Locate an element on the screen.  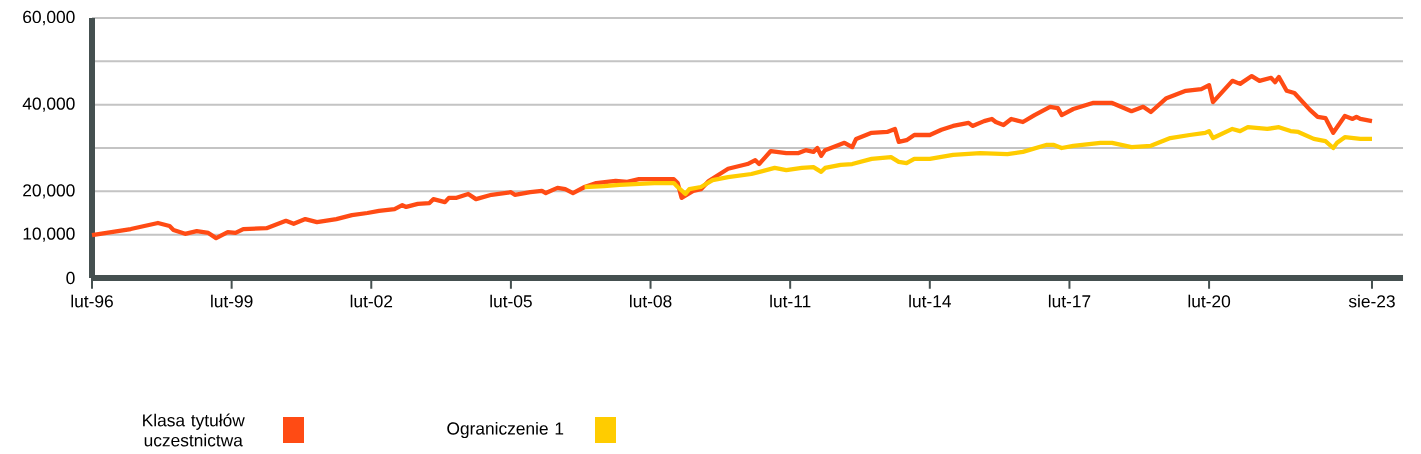
x-tick-label: lut-96 is located at coordinates (92, 301).